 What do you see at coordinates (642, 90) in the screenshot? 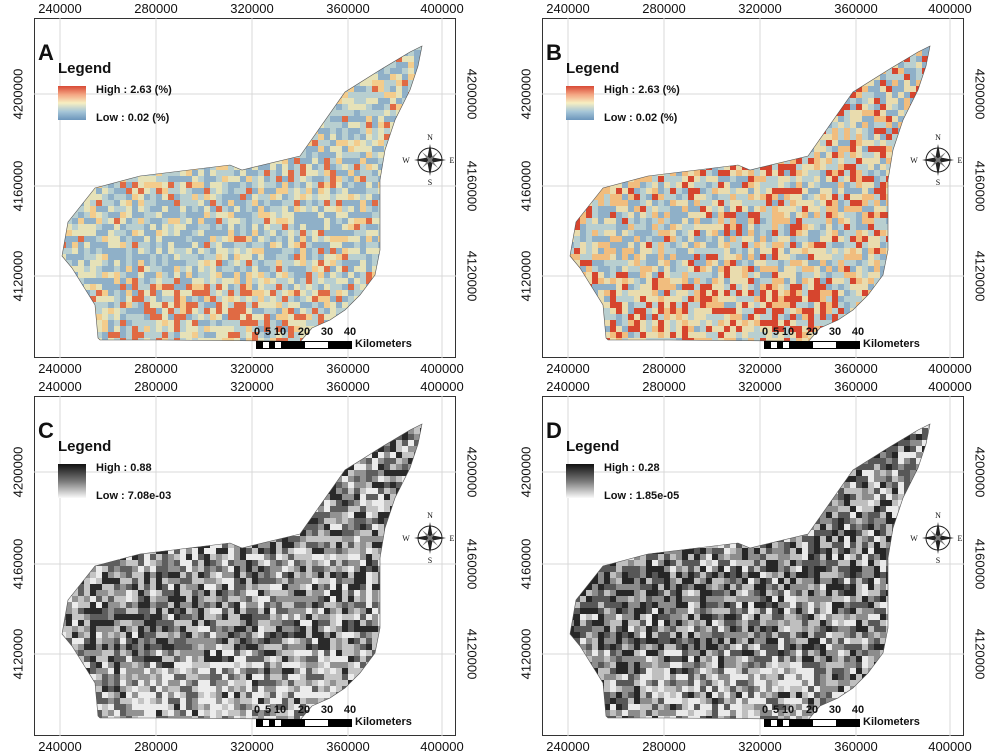
I see `legend-high-label: High : 2.63 (%)` at bounding box center [642, 90].